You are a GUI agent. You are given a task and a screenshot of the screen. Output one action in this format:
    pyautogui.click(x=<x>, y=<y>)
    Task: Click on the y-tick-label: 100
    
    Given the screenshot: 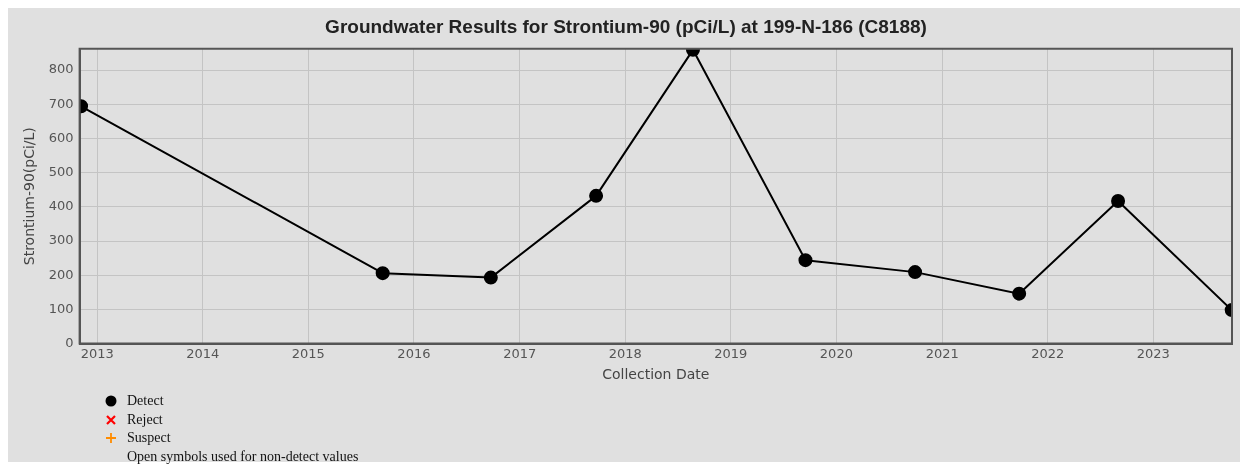 What is the action you would take?
    pyautogui.click(x=61, y=308)
    